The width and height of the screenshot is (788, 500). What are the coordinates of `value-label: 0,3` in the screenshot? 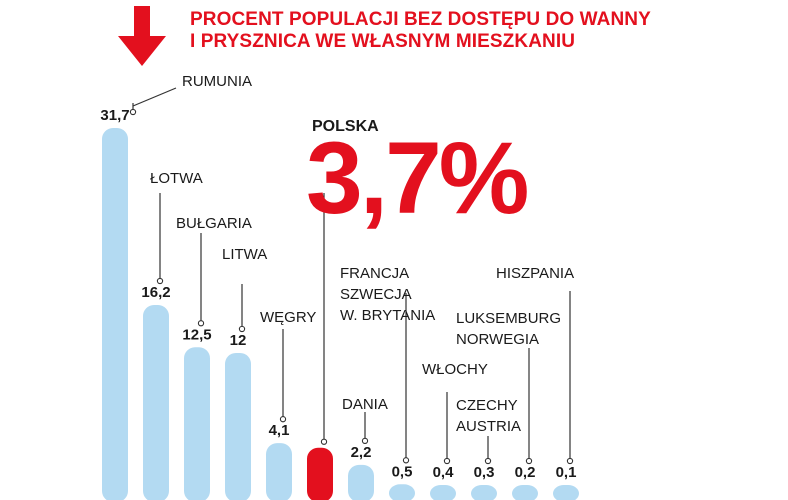 It's located at (484, 472).